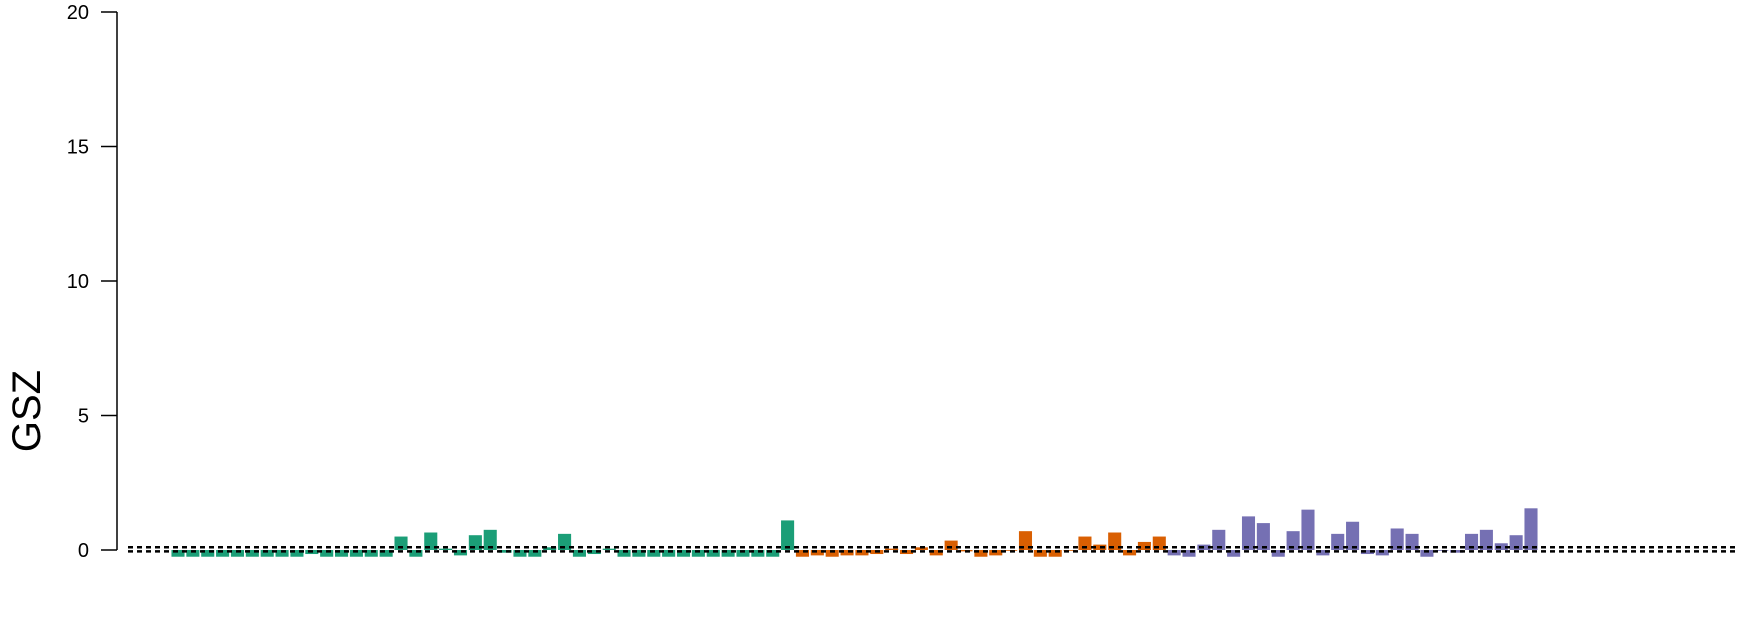  I want to click on y-ticks: 0 5 10 15 20, so click(92, 282).